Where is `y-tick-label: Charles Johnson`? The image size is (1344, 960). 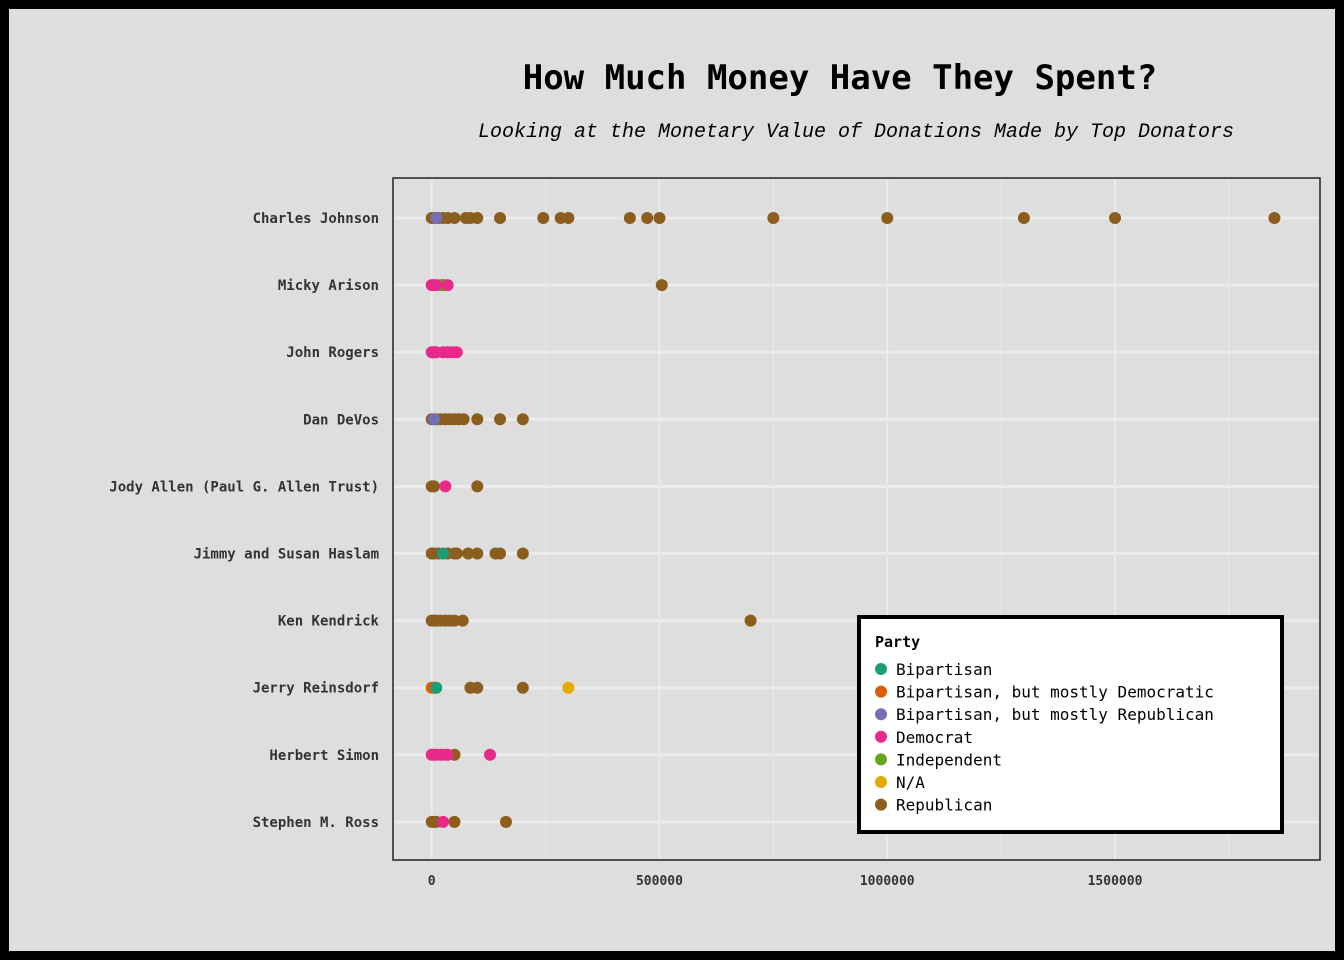 y-tick-label: Charles Johnson is located at coordinates (316, 219).